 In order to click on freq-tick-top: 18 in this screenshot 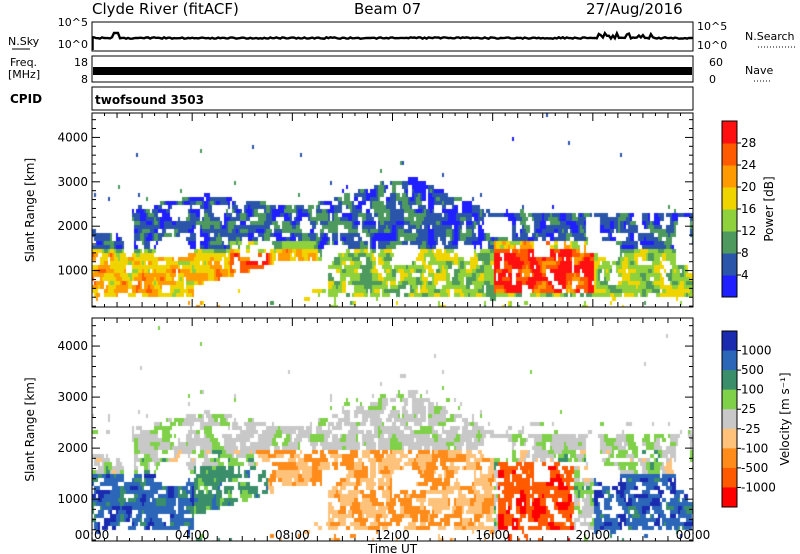, I will do `click(81, 62)`.